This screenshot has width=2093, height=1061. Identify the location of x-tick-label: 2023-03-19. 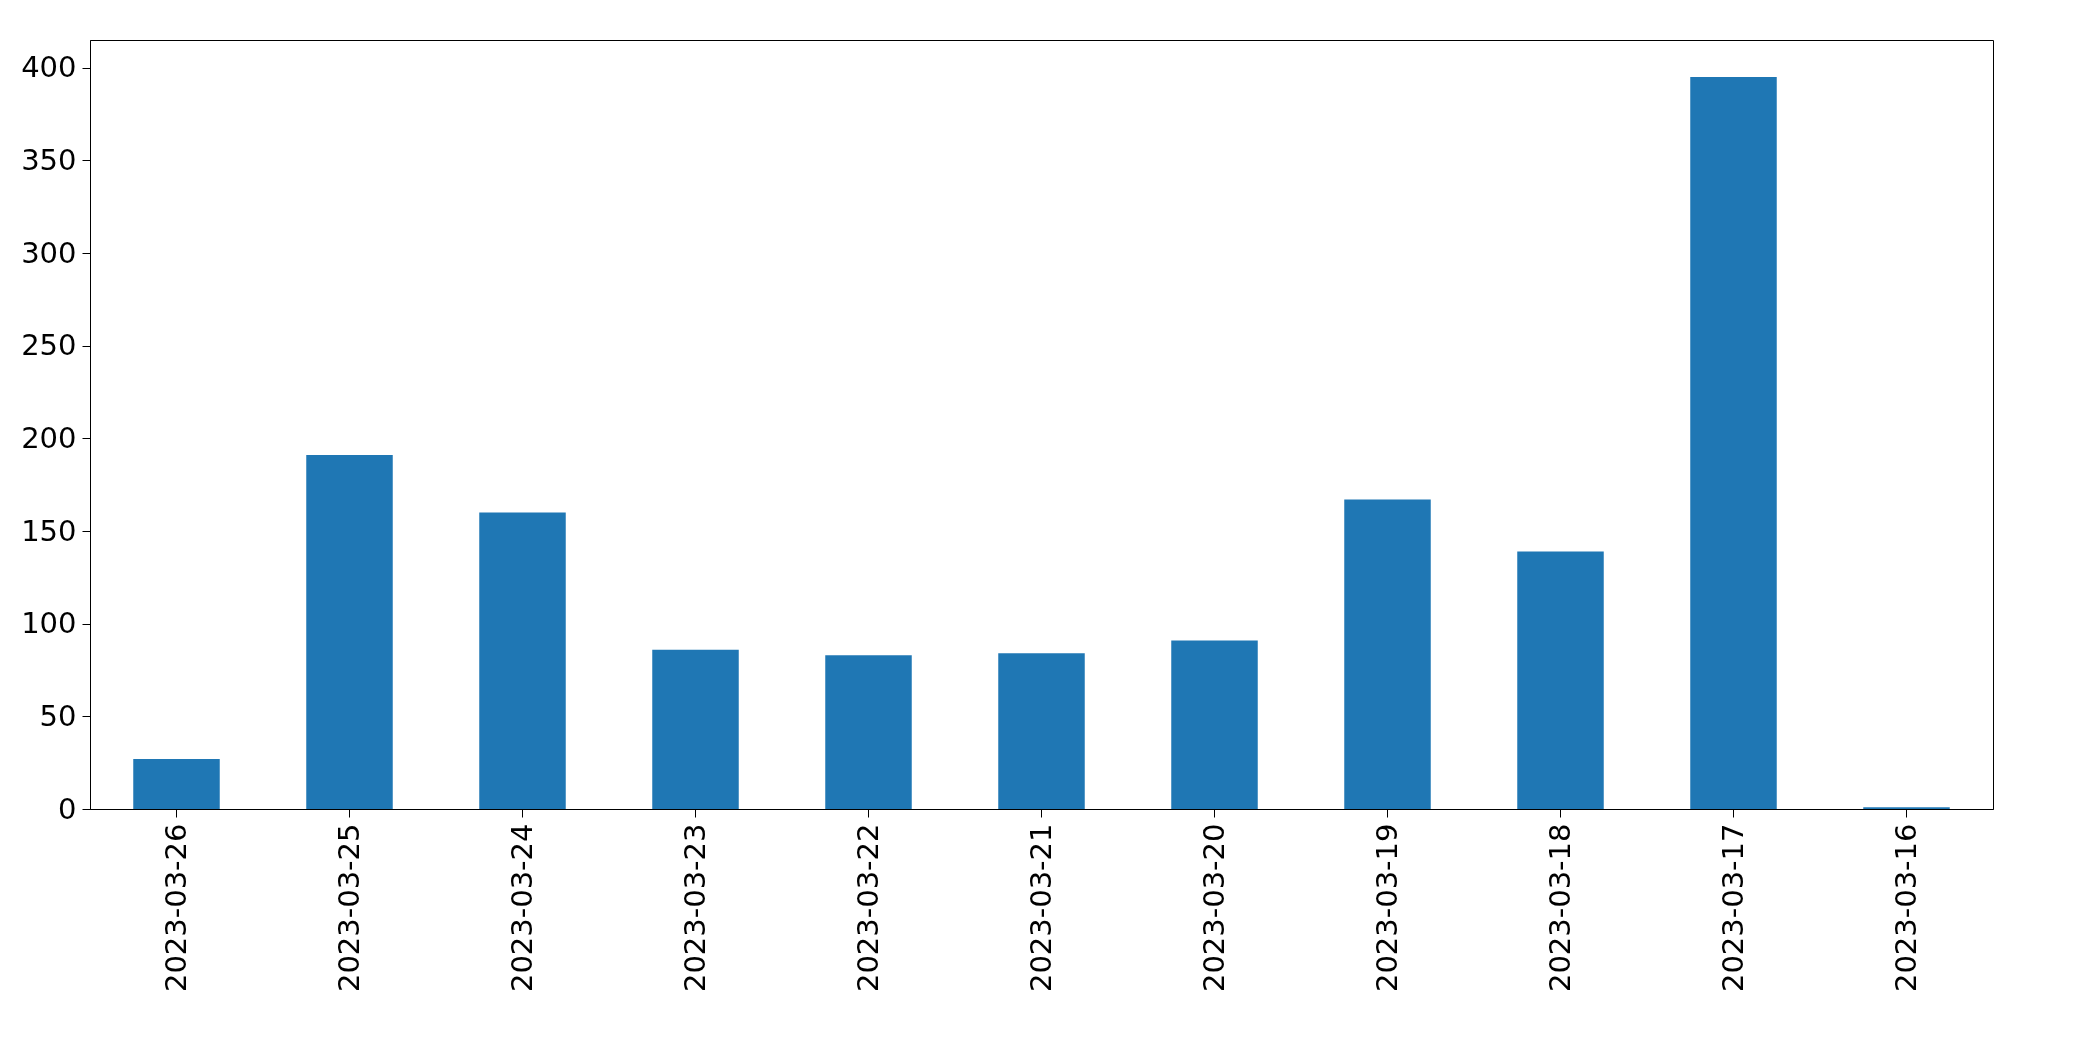
(1386, 908).